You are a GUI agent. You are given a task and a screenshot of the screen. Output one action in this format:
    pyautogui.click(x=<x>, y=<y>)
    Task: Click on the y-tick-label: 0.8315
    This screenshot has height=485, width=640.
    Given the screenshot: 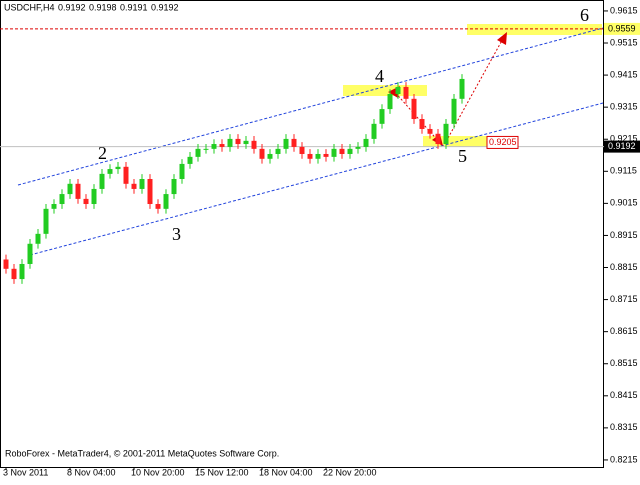 What is the action you would take?
    pyautogui.click(x=624, y=427)
    